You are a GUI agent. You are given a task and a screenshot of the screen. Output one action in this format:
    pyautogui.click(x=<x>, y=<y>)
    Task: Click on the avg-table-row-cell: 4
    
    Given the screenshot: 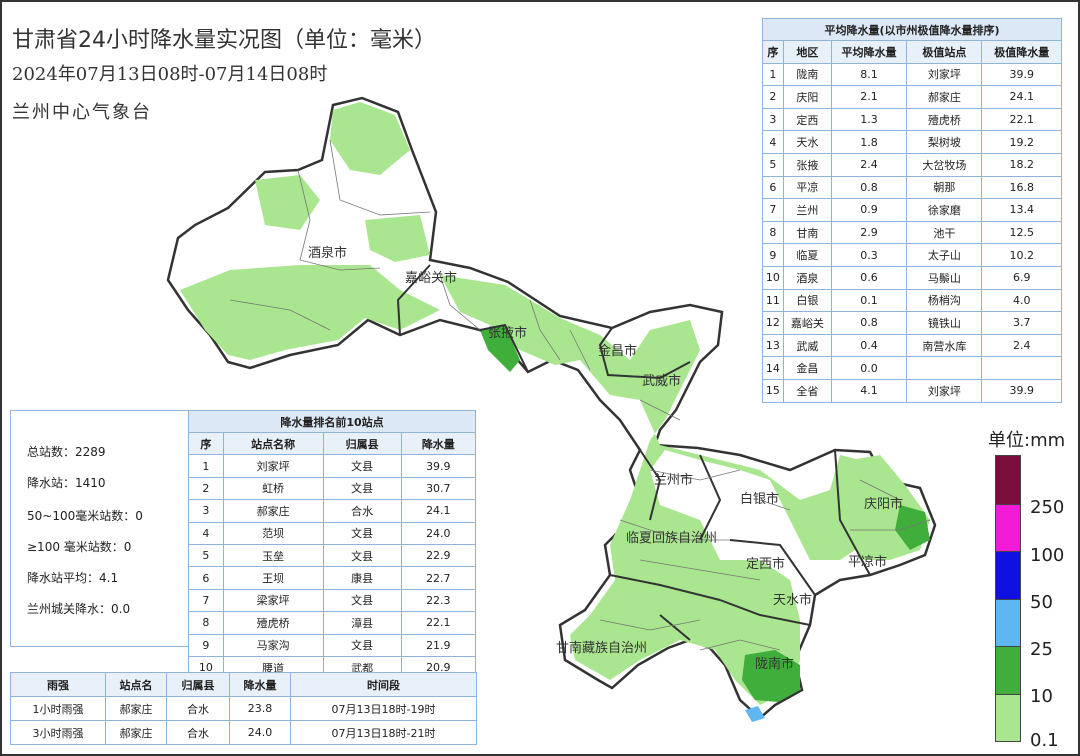 What is the action you would take?
    pyautogui.click(x=773, y=142)
    